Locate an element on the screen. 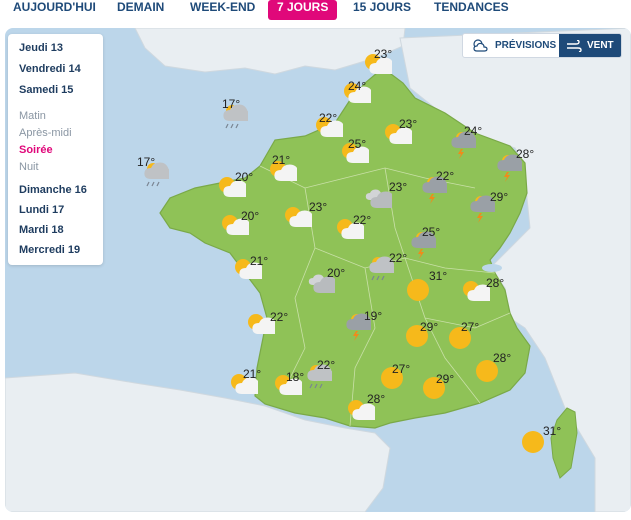 This screenshot has width=631, height=520. tab-week-end: WEEK-END is located at coordinates (223, 7).